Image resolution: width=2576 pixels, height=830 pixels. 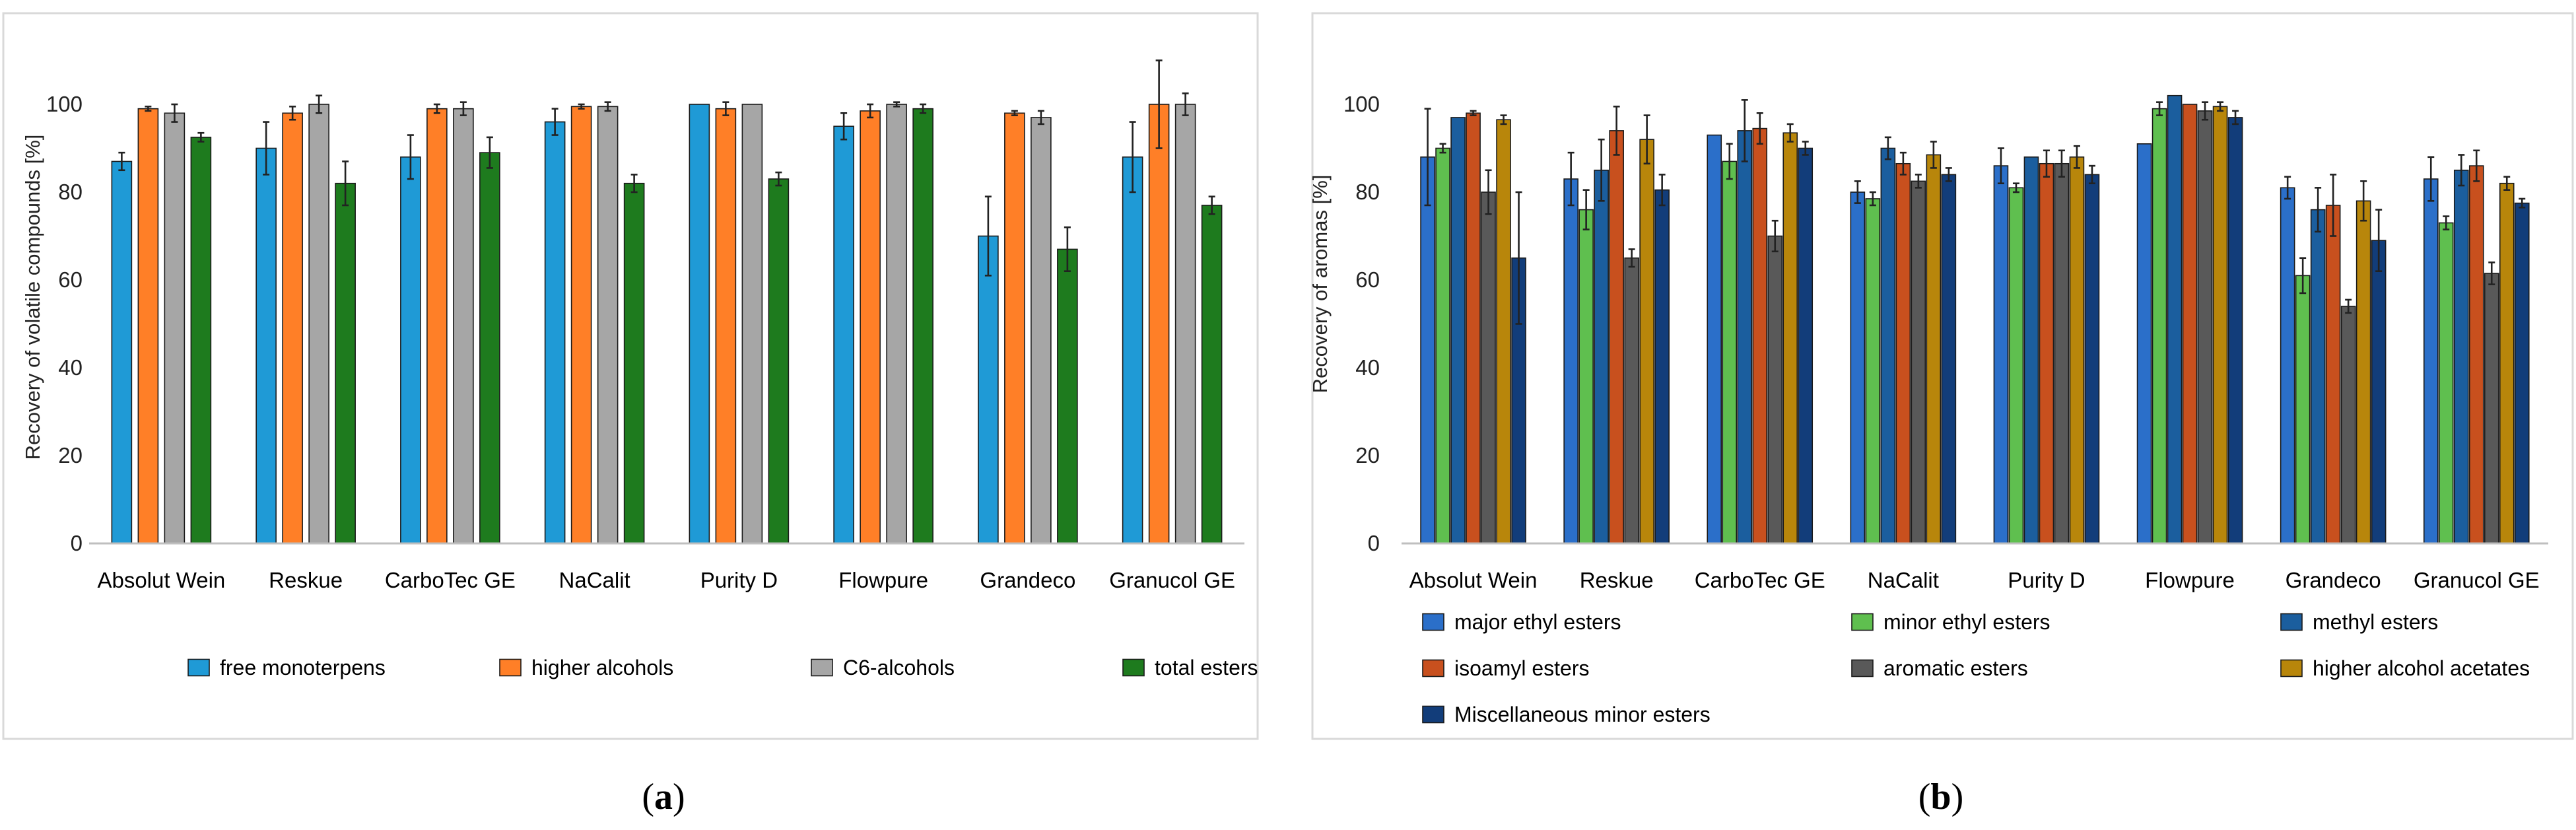 I want to click on panel-a-error-bar-nacalit-total-esters, so click(x=634, y=183).